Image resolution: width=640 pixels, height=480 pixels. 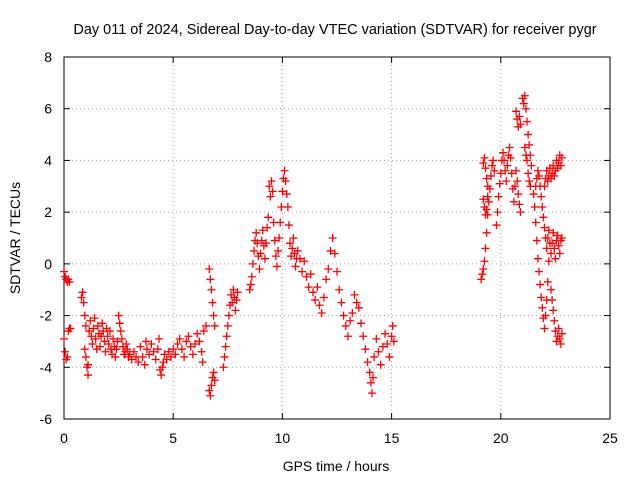 I want to click on y-tick-label: -4, so click(x=46, y=367).